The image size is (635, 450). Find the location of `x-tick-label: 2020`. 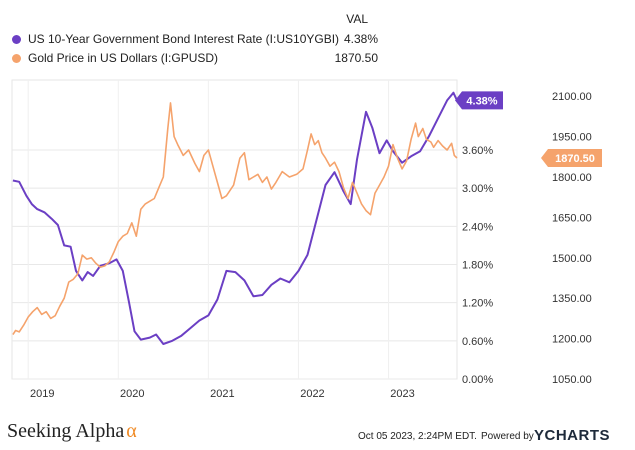

x-tick-label: 2020 is located at coordinates (132, 394).